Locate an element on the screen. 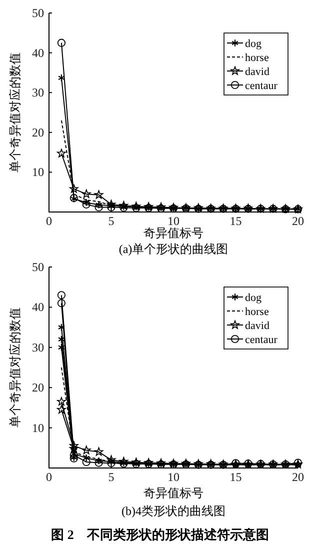 This screenshot has width=320, height=550. caption: 图 2 不同类形状的形状描述符示意图 is located at coordinates (160, 534).